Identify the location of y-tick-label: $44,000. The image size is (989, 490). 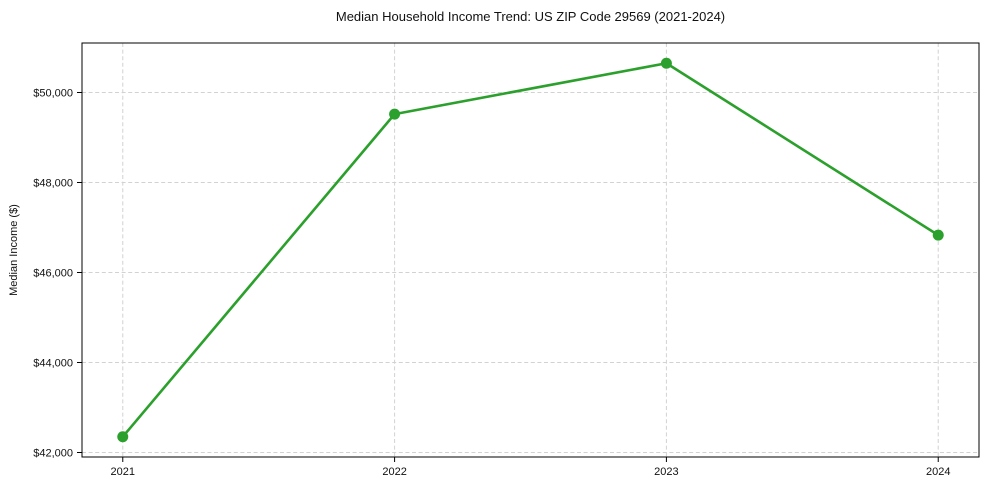
(53, 364).